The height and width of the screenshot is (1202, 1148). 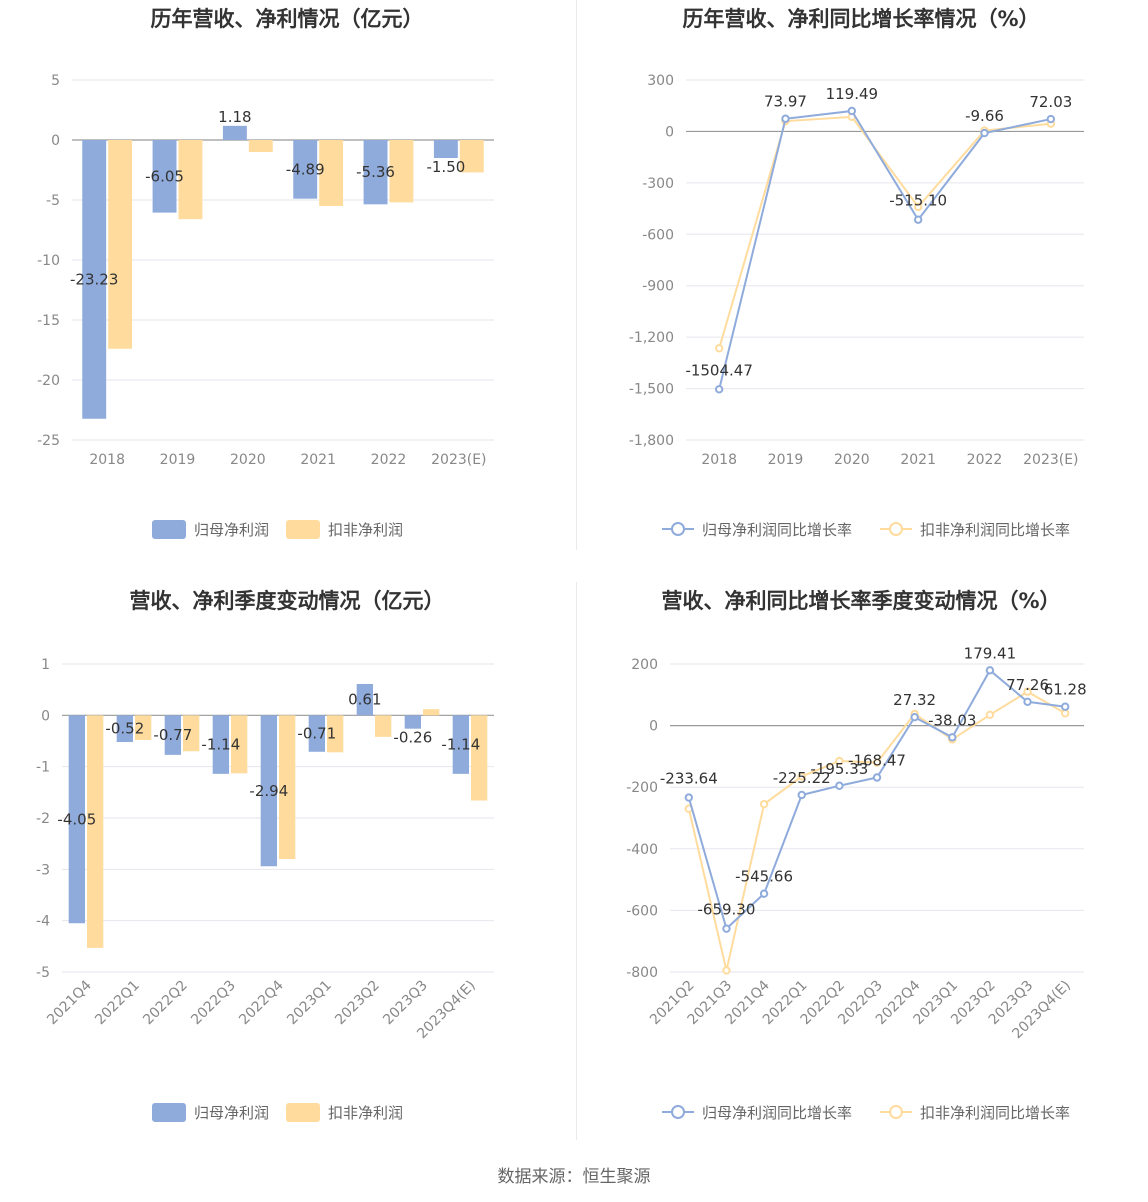 I want to click on data-label: -4.89, so click(x=305, y=169).